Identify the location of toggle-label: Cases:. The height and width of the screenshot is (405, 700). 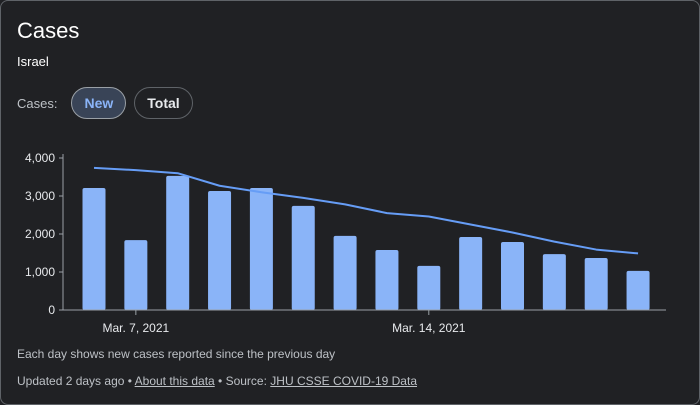
(37, 103).